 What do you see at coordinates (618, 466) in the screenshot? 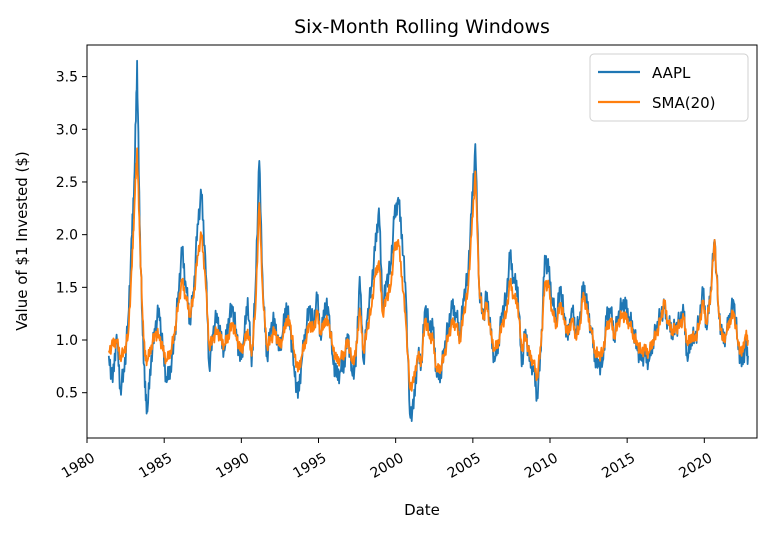
I see `x-tick-label: 2015` at bounding box center [618, 466].